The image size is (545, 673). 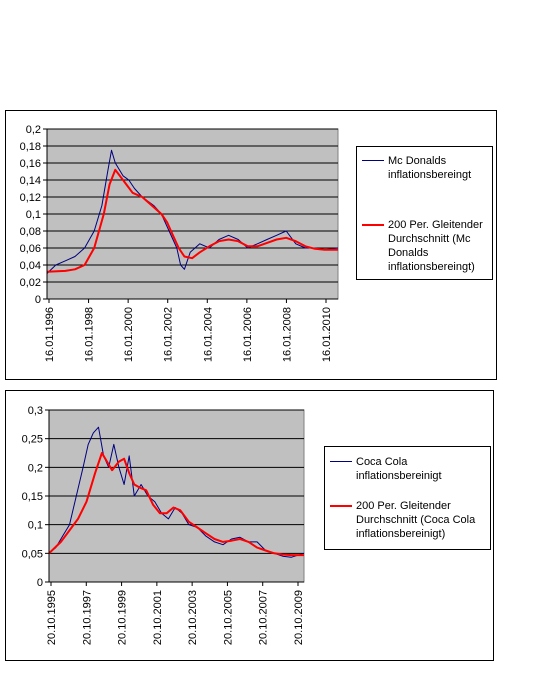 I want to click on x-tick-label: 16.01.1996, so click(x=50, y=334).